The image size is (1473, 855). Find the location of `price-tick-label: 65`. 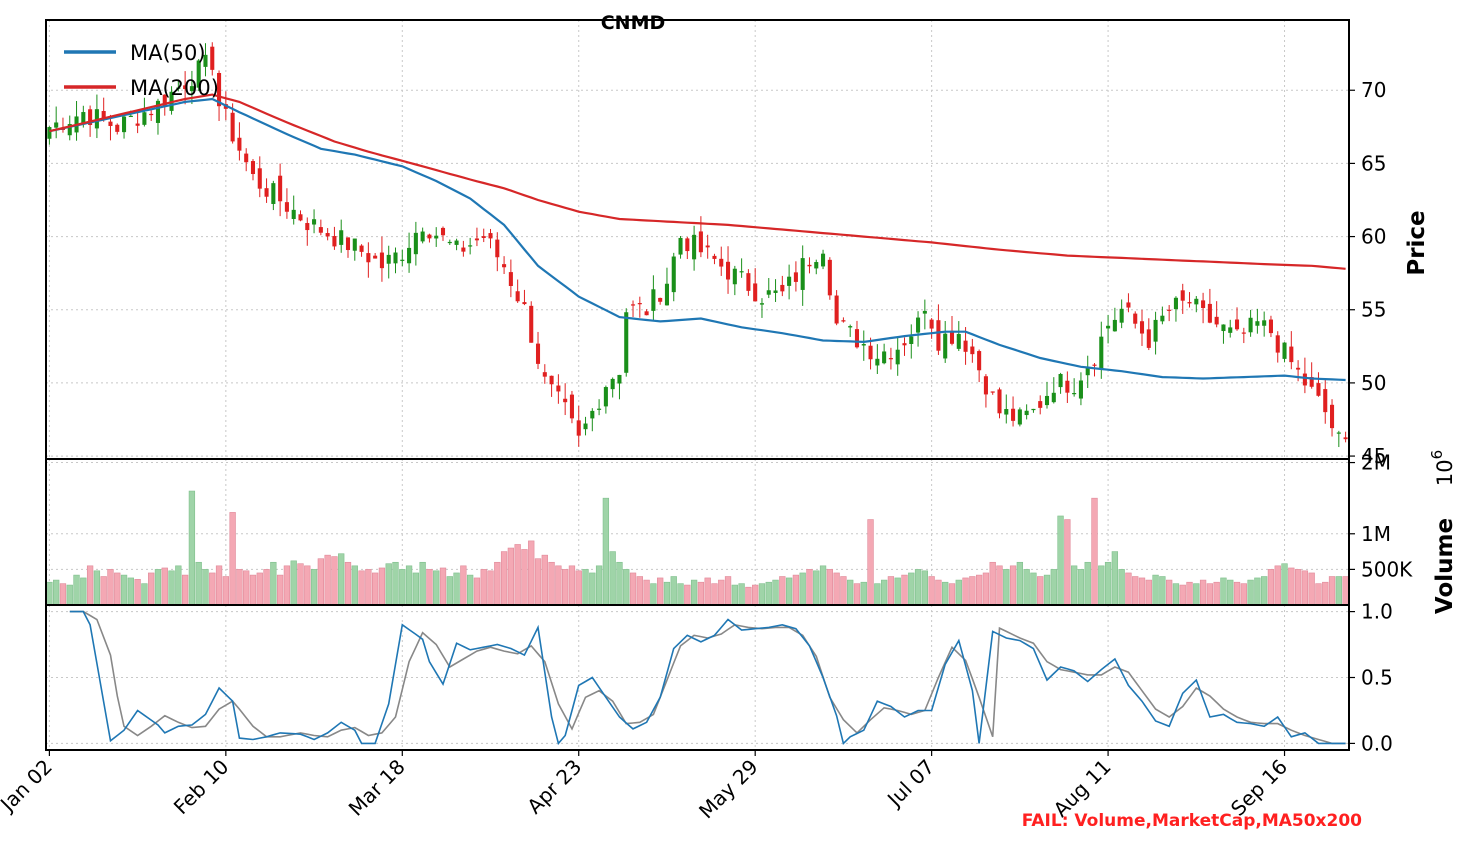

price-tick-label: 65 is located at coordinates (1373, 163).